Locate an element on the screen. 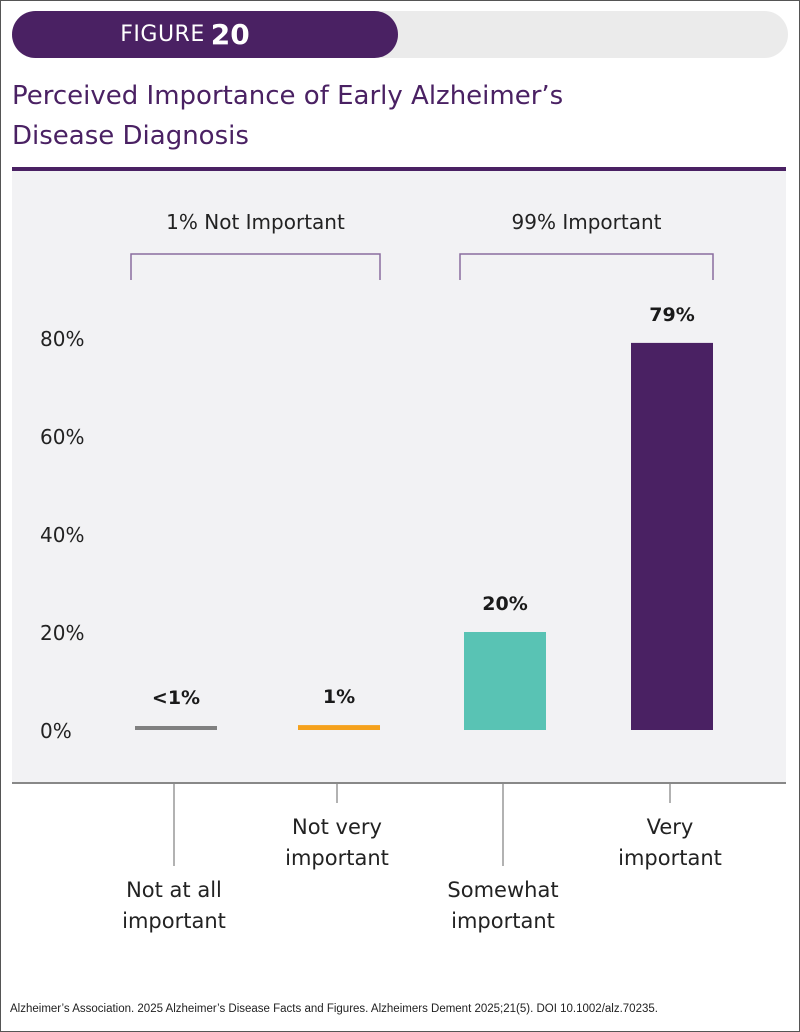  category-label: Not at all is located at coordinates (174, 890).